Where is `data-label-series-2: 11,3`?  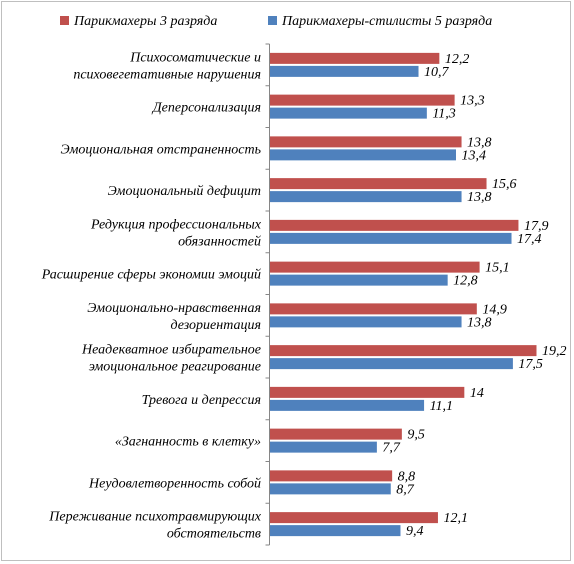
data-label-series-2: 11,3 is located at coordinates (443, 114).